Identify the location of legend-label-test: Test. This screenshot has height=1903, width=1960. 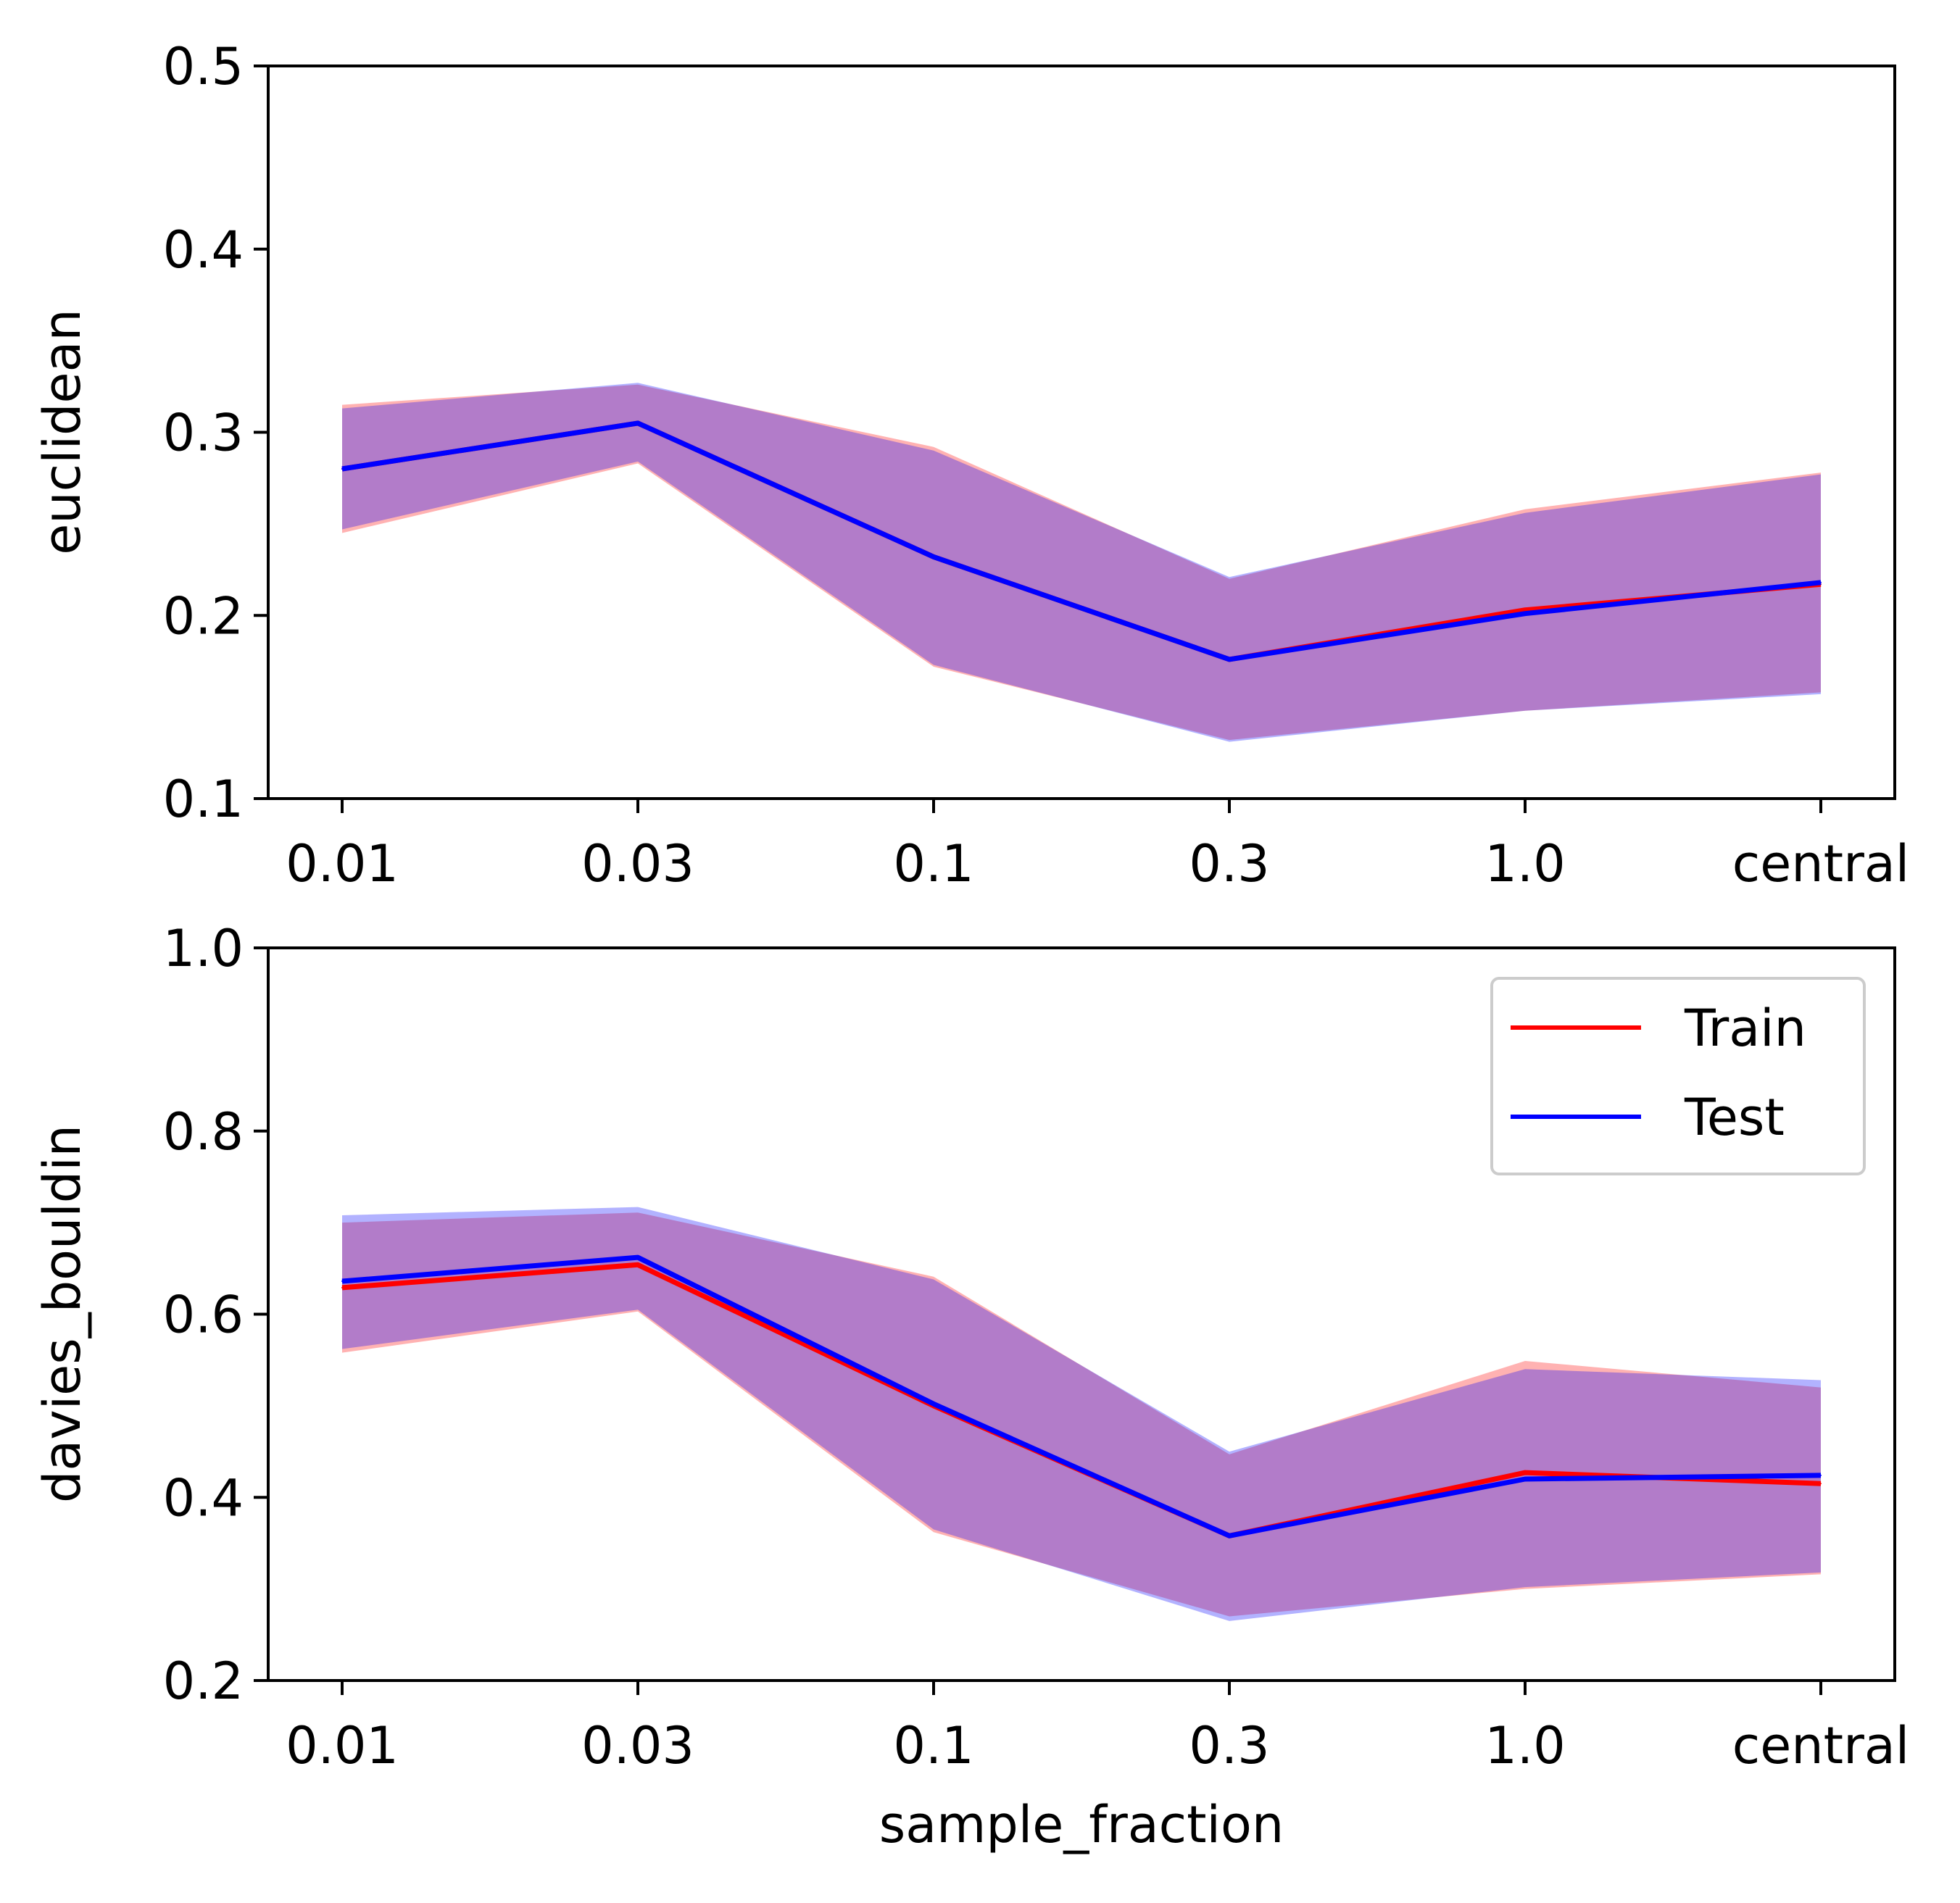
(1735, 1117).